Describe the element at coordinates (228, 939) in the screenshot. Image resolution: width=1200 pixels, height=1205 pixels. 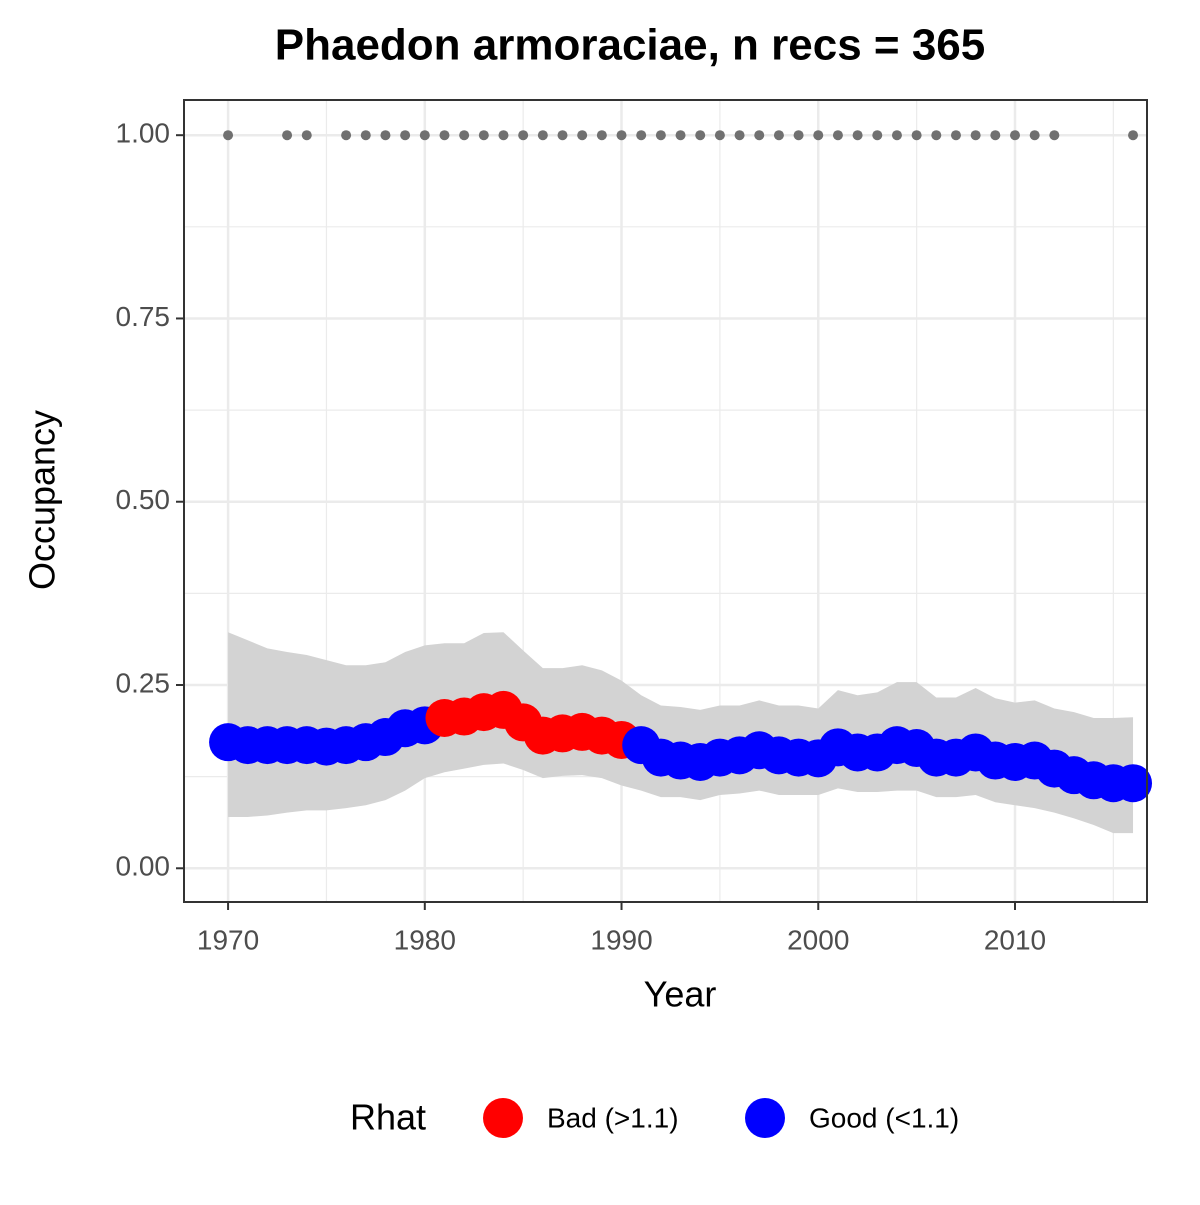
I see `x-tick-label: 1970` at that location.